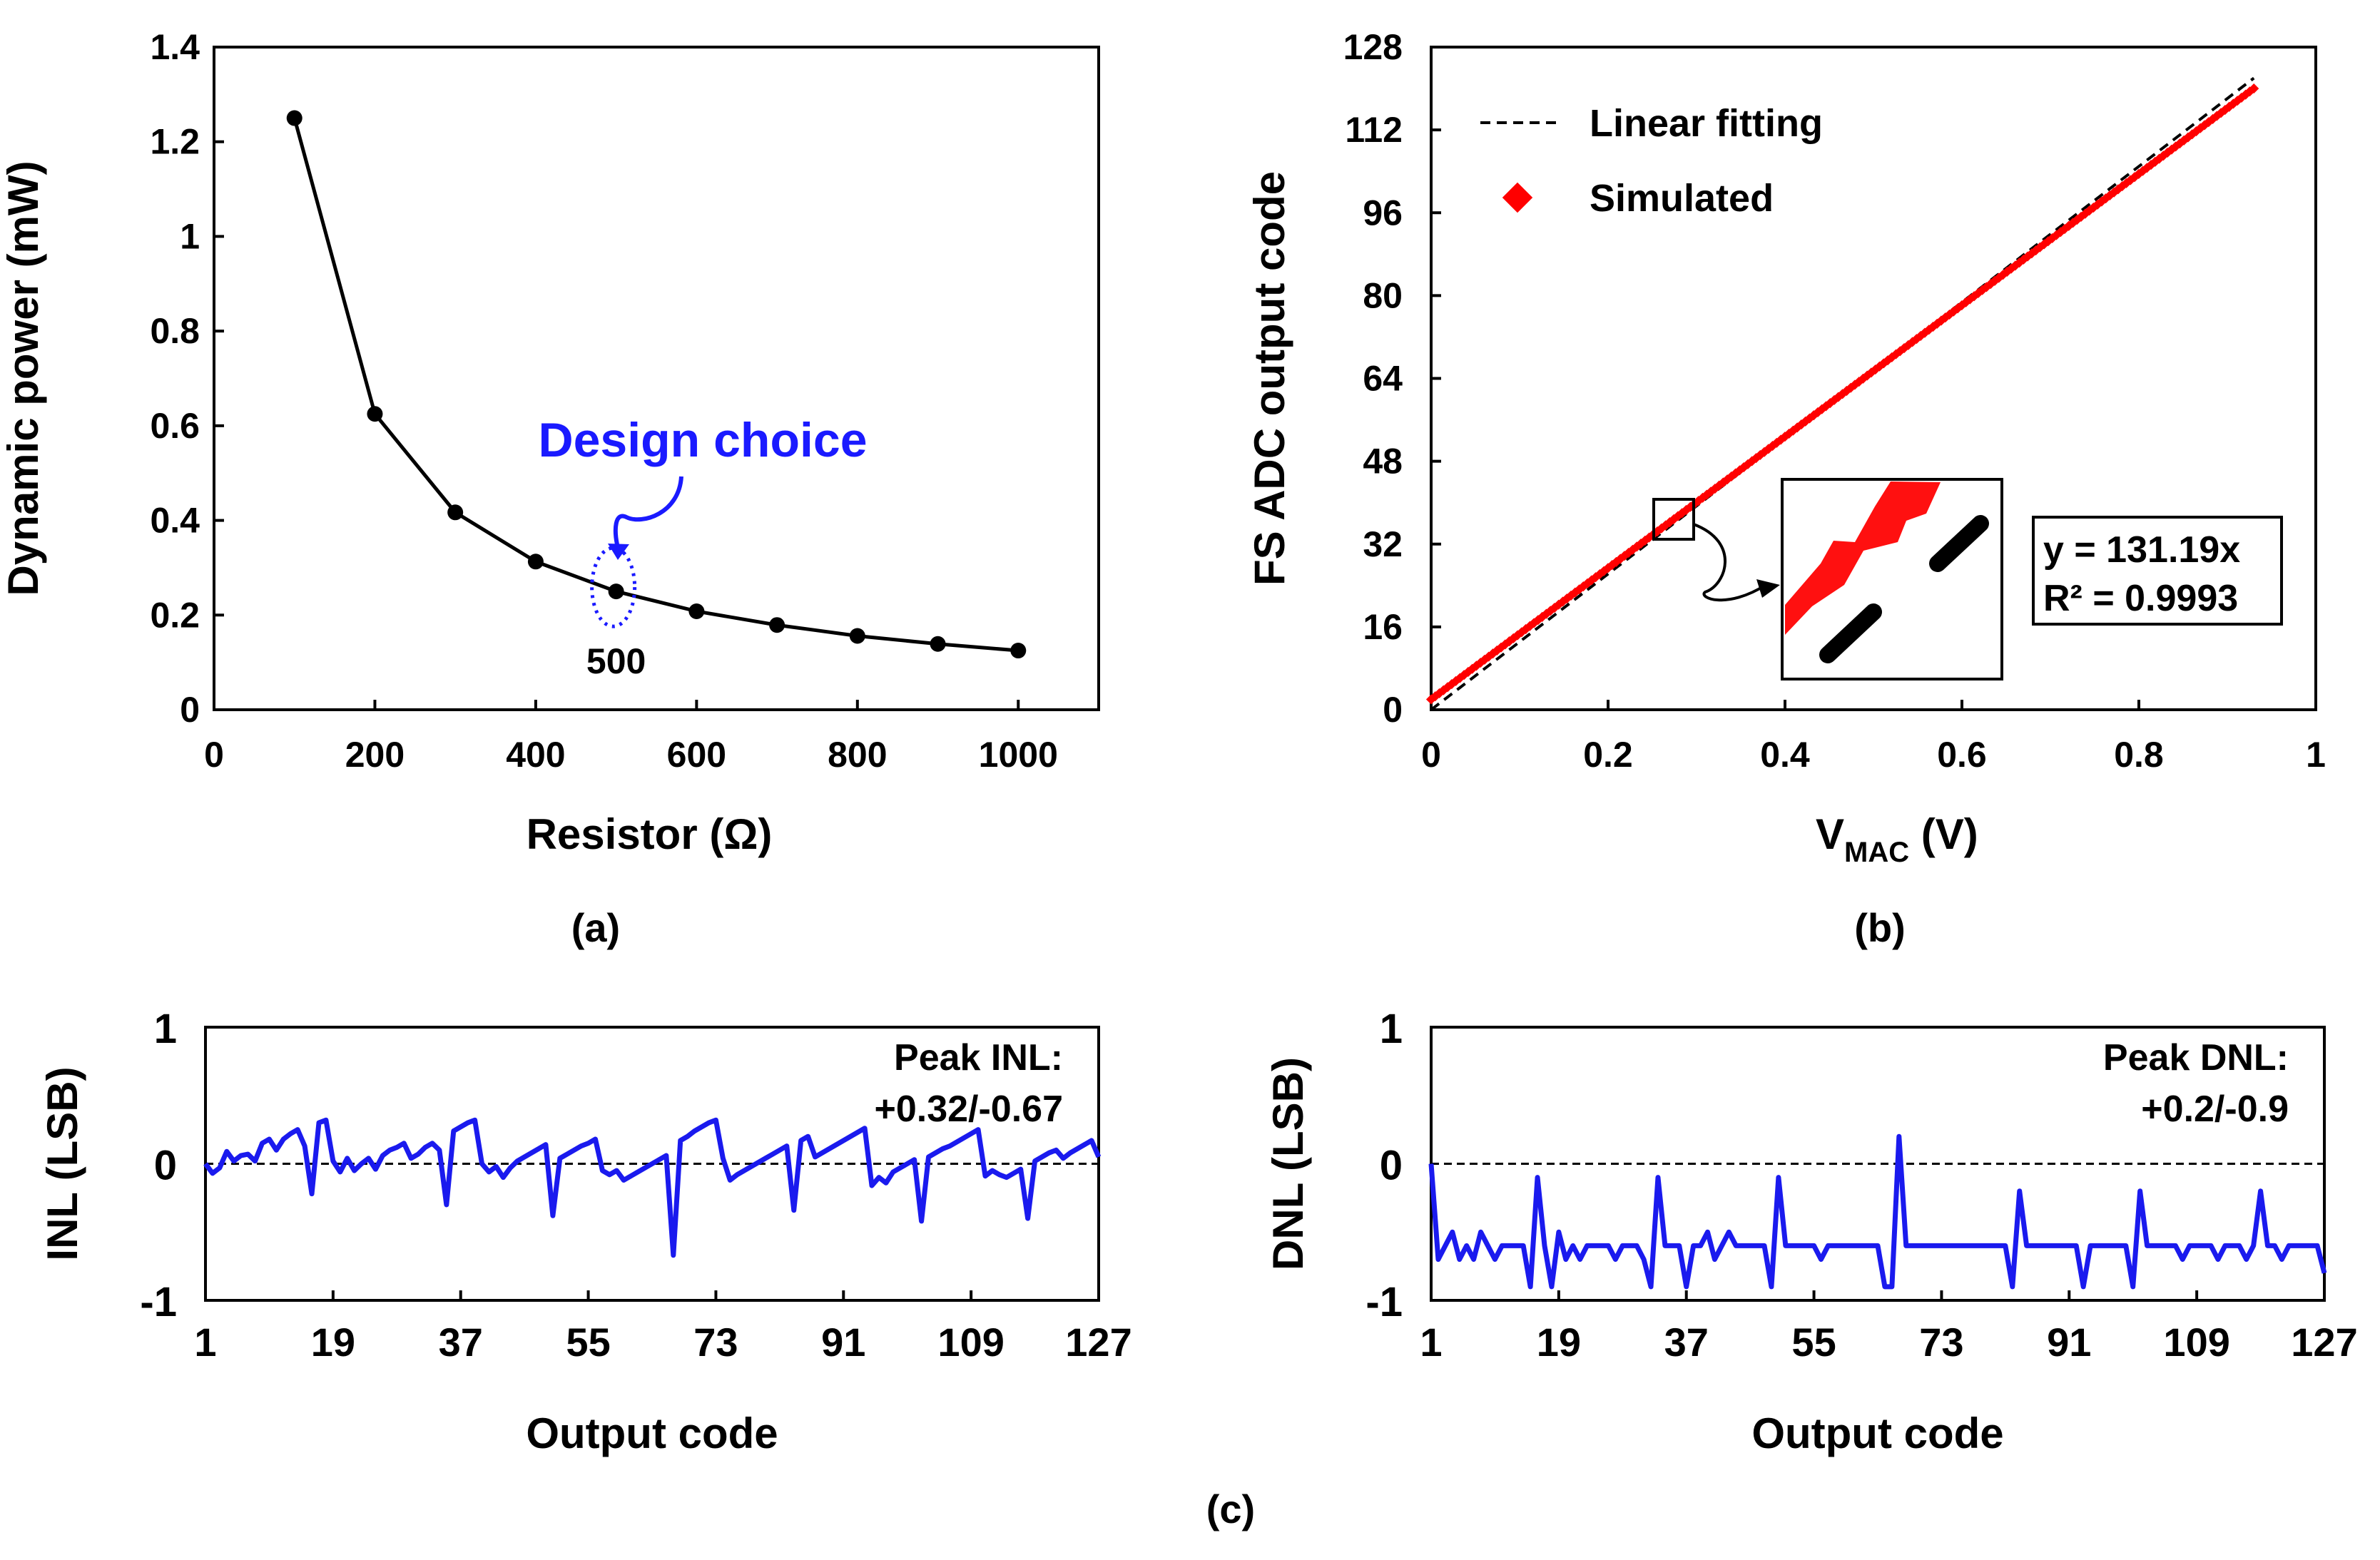  What do you see at coordinates (2141, 550) in the screenshot?
I see `equation-text: y = 131.19x` at bounding box center [2141, 550].